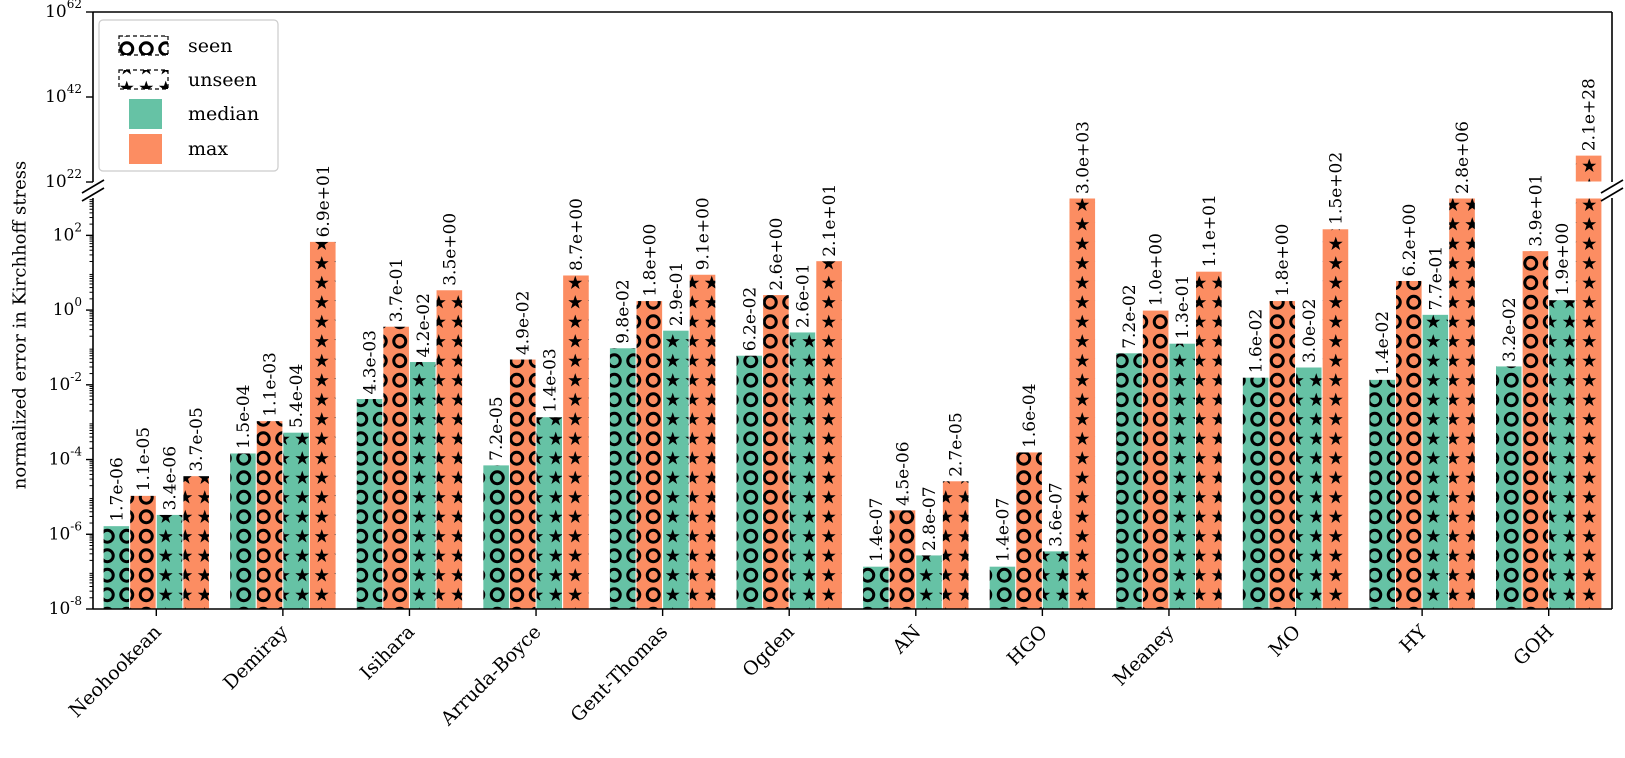 Image resolution: width=1625 pixels, height=758 pixels. What do you see at coordinates (324, 200) in the screenshot?
I see `value-label: 6.9e+01` at bounding box center [324, 200].